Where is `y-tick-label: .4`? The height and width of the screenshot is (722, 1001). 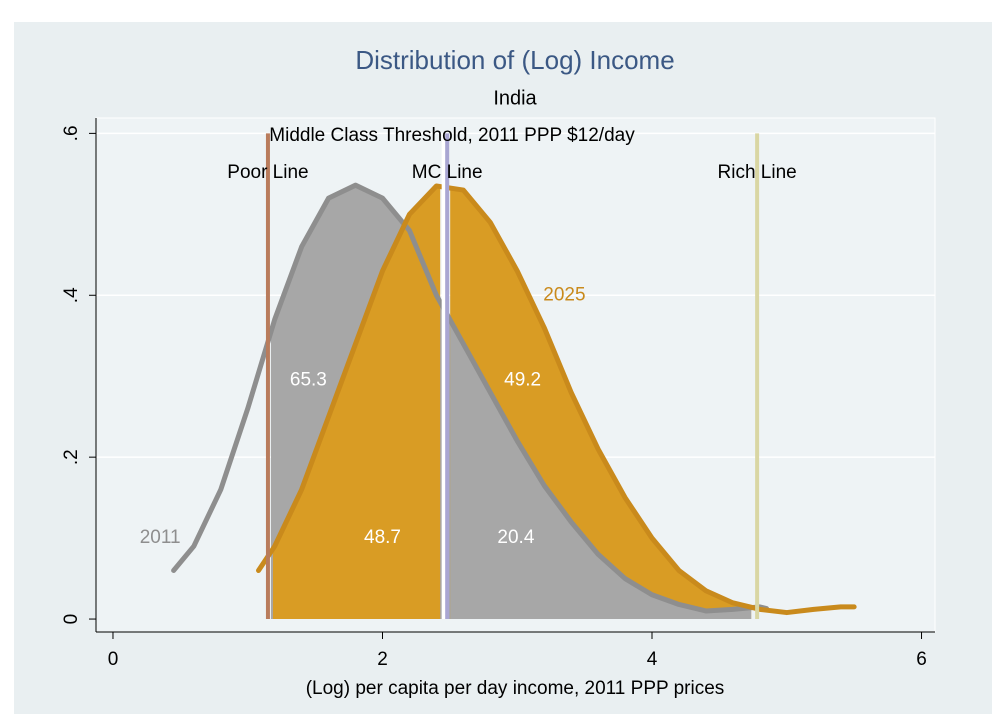 y-tick-label: .4 is located at coordinates (71, 295).